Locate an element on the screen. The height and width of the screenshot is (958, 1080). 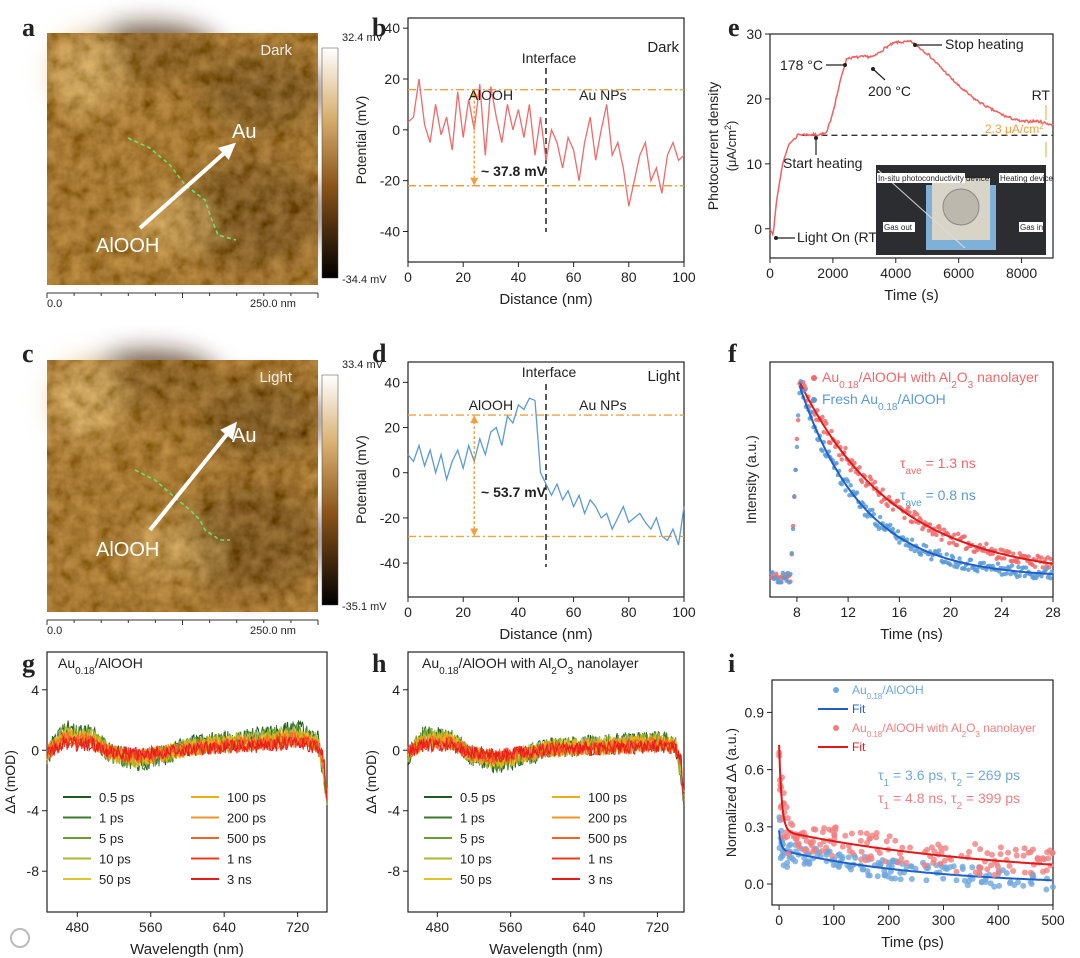
condition-label: Light is located at coordinates (663, 376).